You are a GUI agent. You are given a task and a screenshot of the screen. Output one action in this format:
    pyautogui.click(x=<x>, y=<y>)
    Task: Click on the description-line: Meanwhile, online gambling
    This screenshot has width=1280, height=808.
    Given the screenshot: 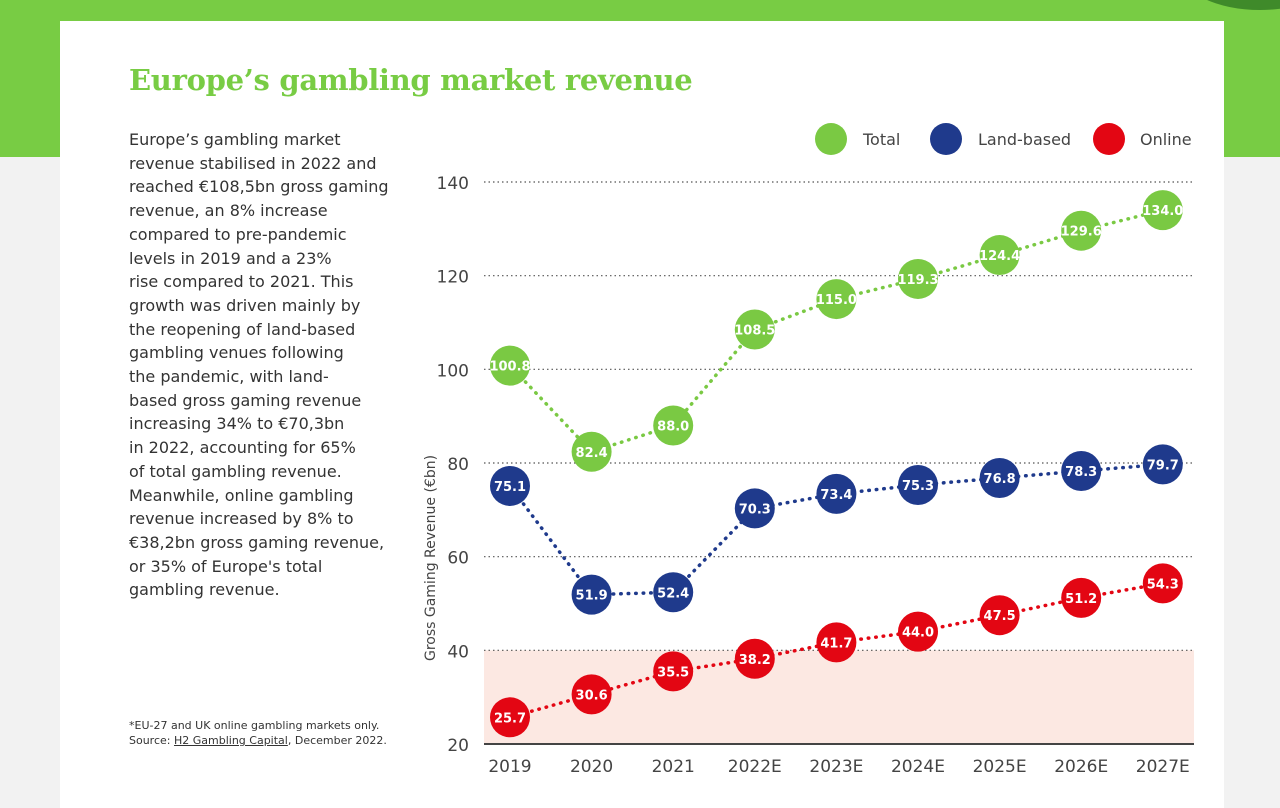 What is the action you would take?
    pyautogui.click(x=241, y=495)
    